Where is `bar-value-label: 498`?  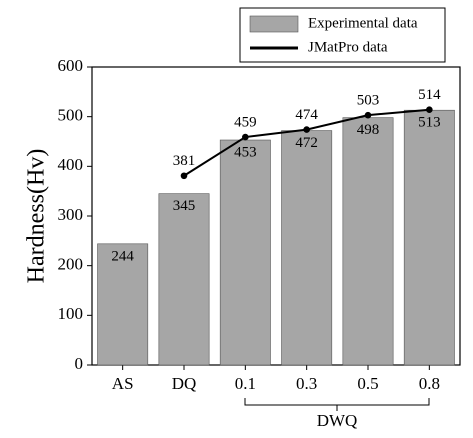 bar-value-label: 498 is located at coordinates (368, 130).